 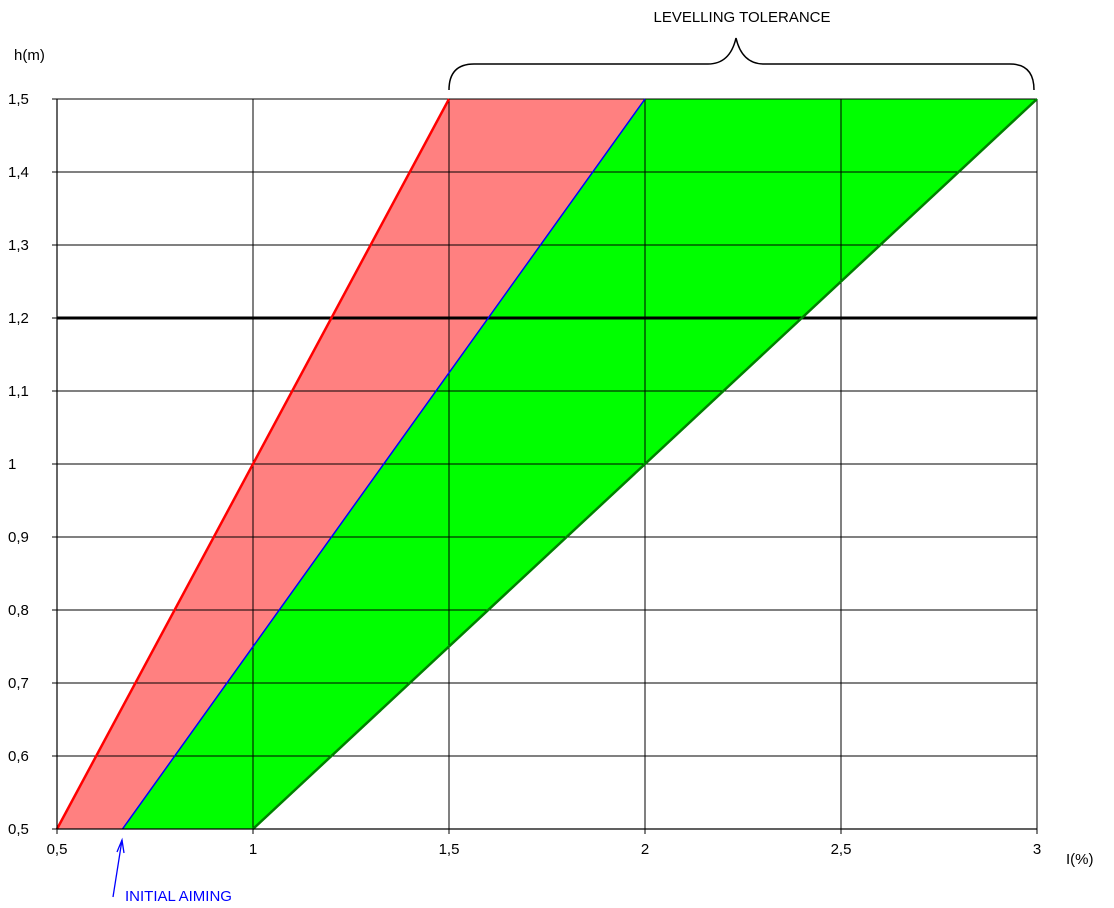 What do you see at coordinates (1037, 849) in the screenshot?
I see `x-tick-label: 3` at bounding box center [1037, 849].